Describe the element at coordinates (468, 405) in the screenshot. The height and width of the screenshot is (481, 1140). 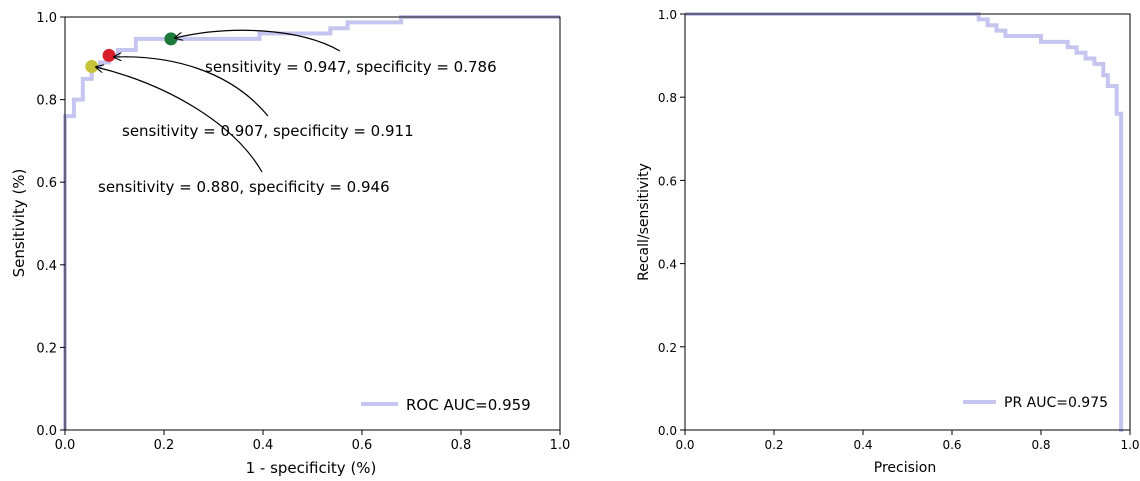
I see `roc-legend-label: ROC AUC=0.959` at that location.